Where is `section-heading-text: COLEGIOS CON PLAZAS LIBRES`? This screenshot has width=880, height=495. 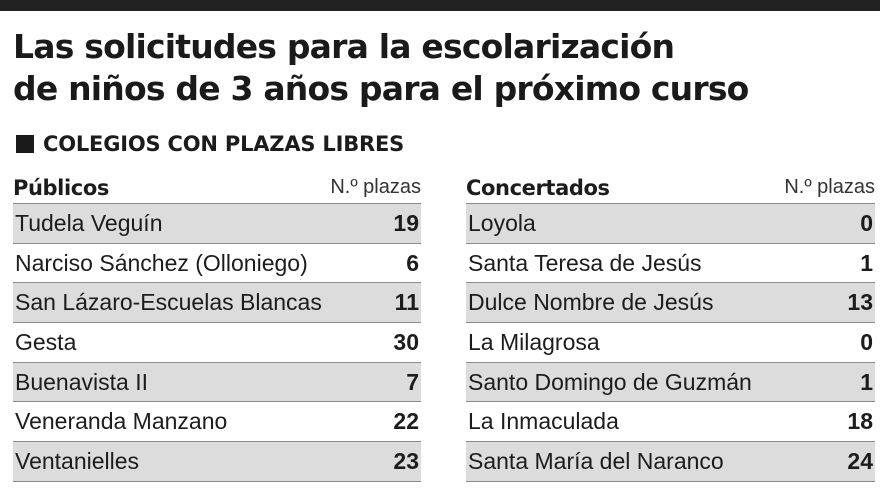 section-heading-text: COLEGIOS CON PLAZAS LIBRES is located at coordinates (224, 144).